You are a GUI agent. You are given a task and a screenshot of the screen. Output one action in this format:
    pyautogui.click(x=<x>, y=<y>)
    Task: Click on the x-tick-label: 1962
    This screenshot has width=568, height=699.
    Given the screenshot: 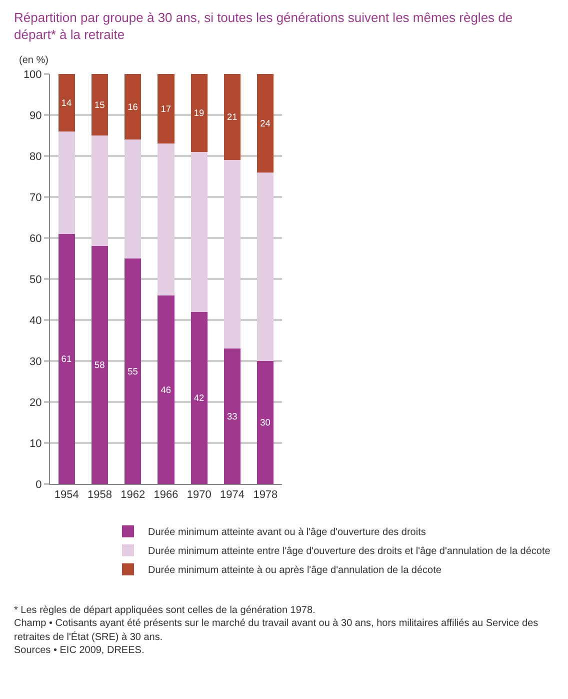 What is the action you would take?
    pyautogui.click(x=133, y=494)
    